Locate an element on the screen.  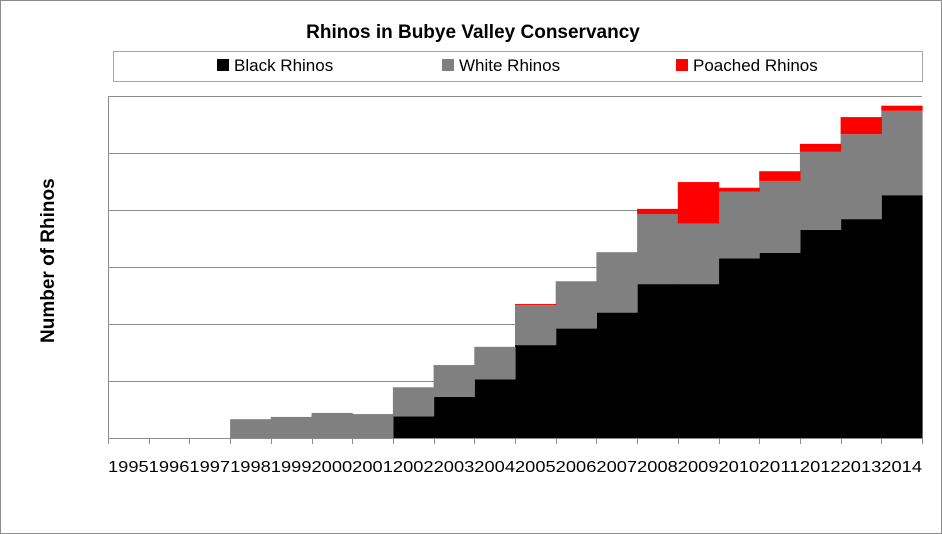
legend-item-white-rhinos: White Rhinos is located at coordinates (501, 66).